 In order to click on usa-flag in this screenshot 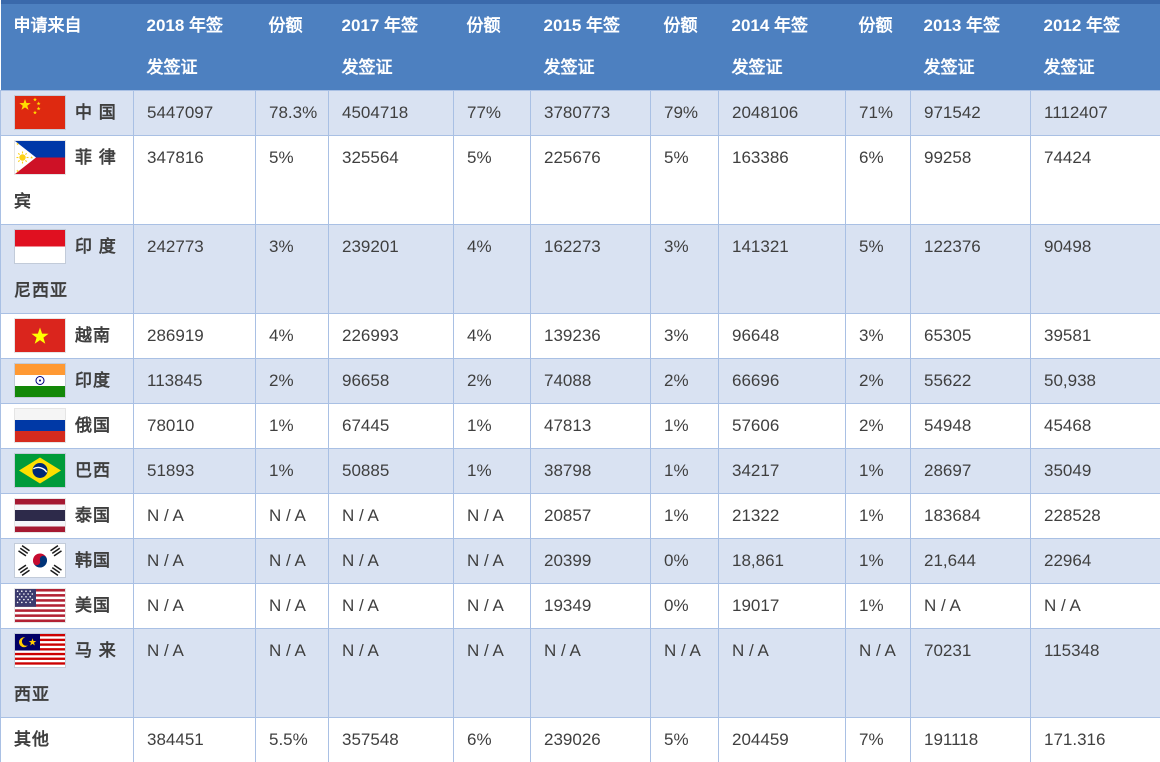, I will do `click(40, 605)`.